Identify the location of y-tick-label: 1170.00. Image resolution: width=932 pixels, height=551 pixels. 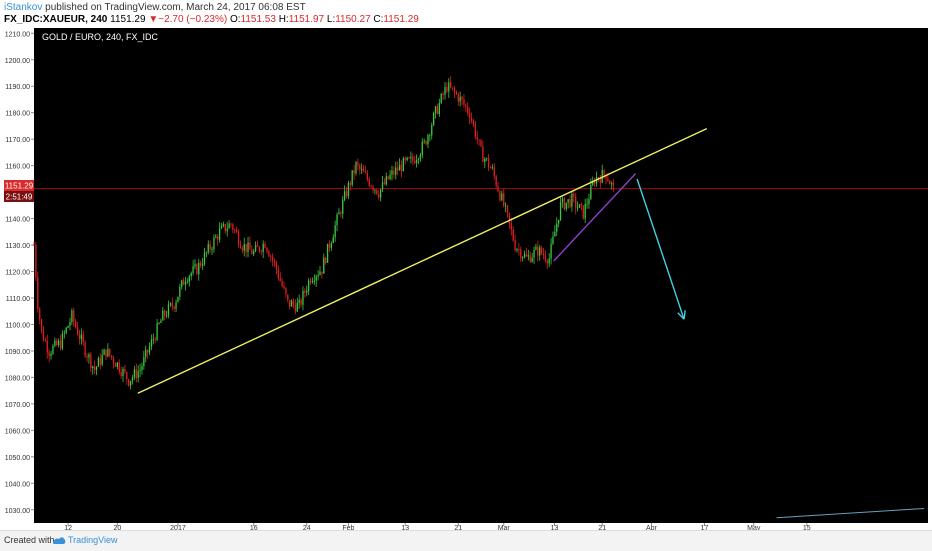
(17, 140).